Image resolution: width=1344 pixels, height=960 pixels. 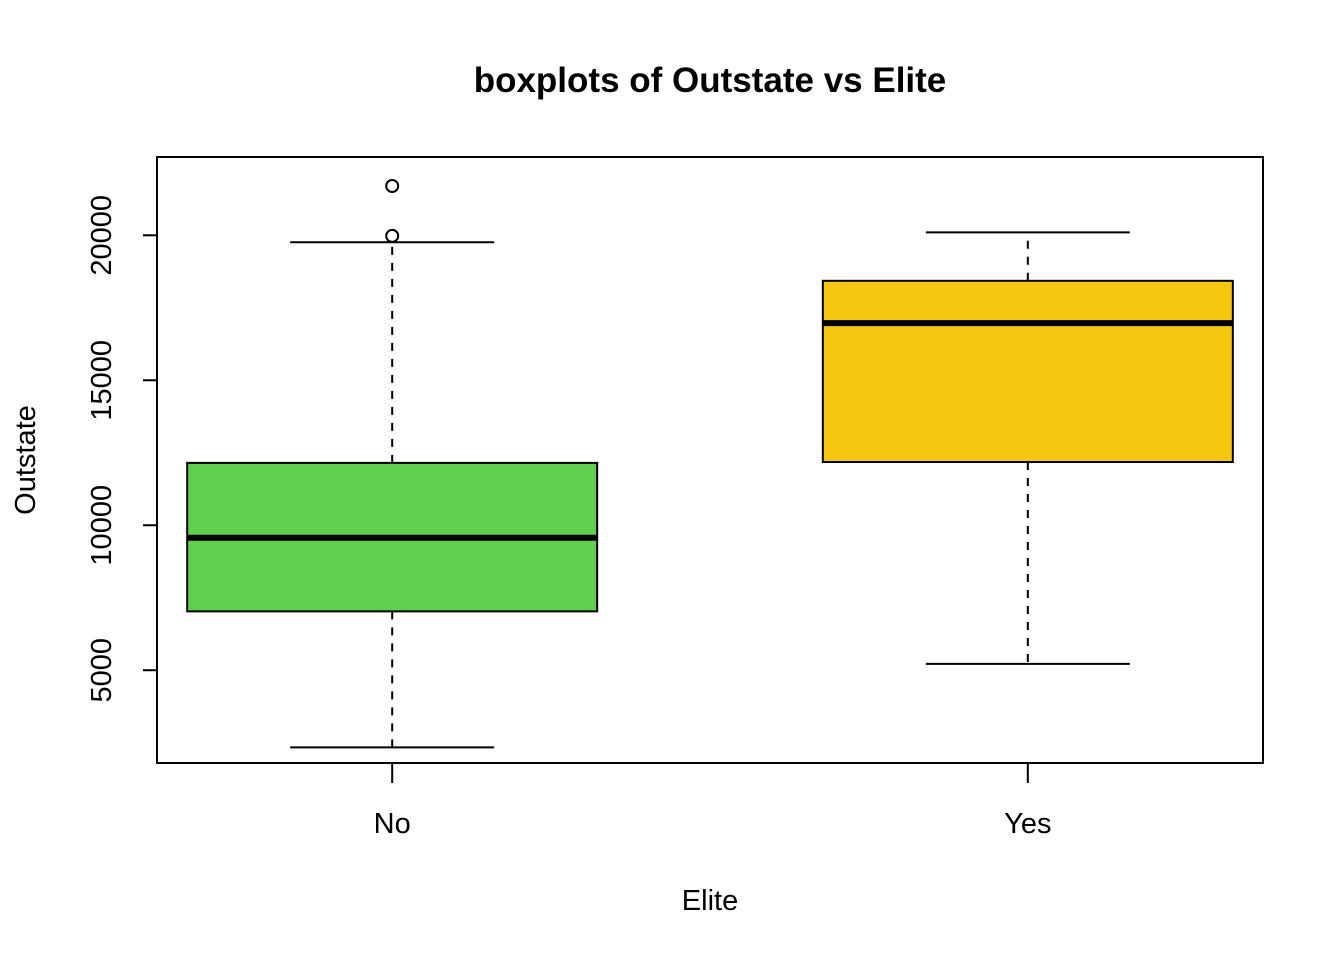 What do you see at coordinates (392, 824) in the screenshot?
I see `x-tick-label: No` at bounding box center [392, 824].